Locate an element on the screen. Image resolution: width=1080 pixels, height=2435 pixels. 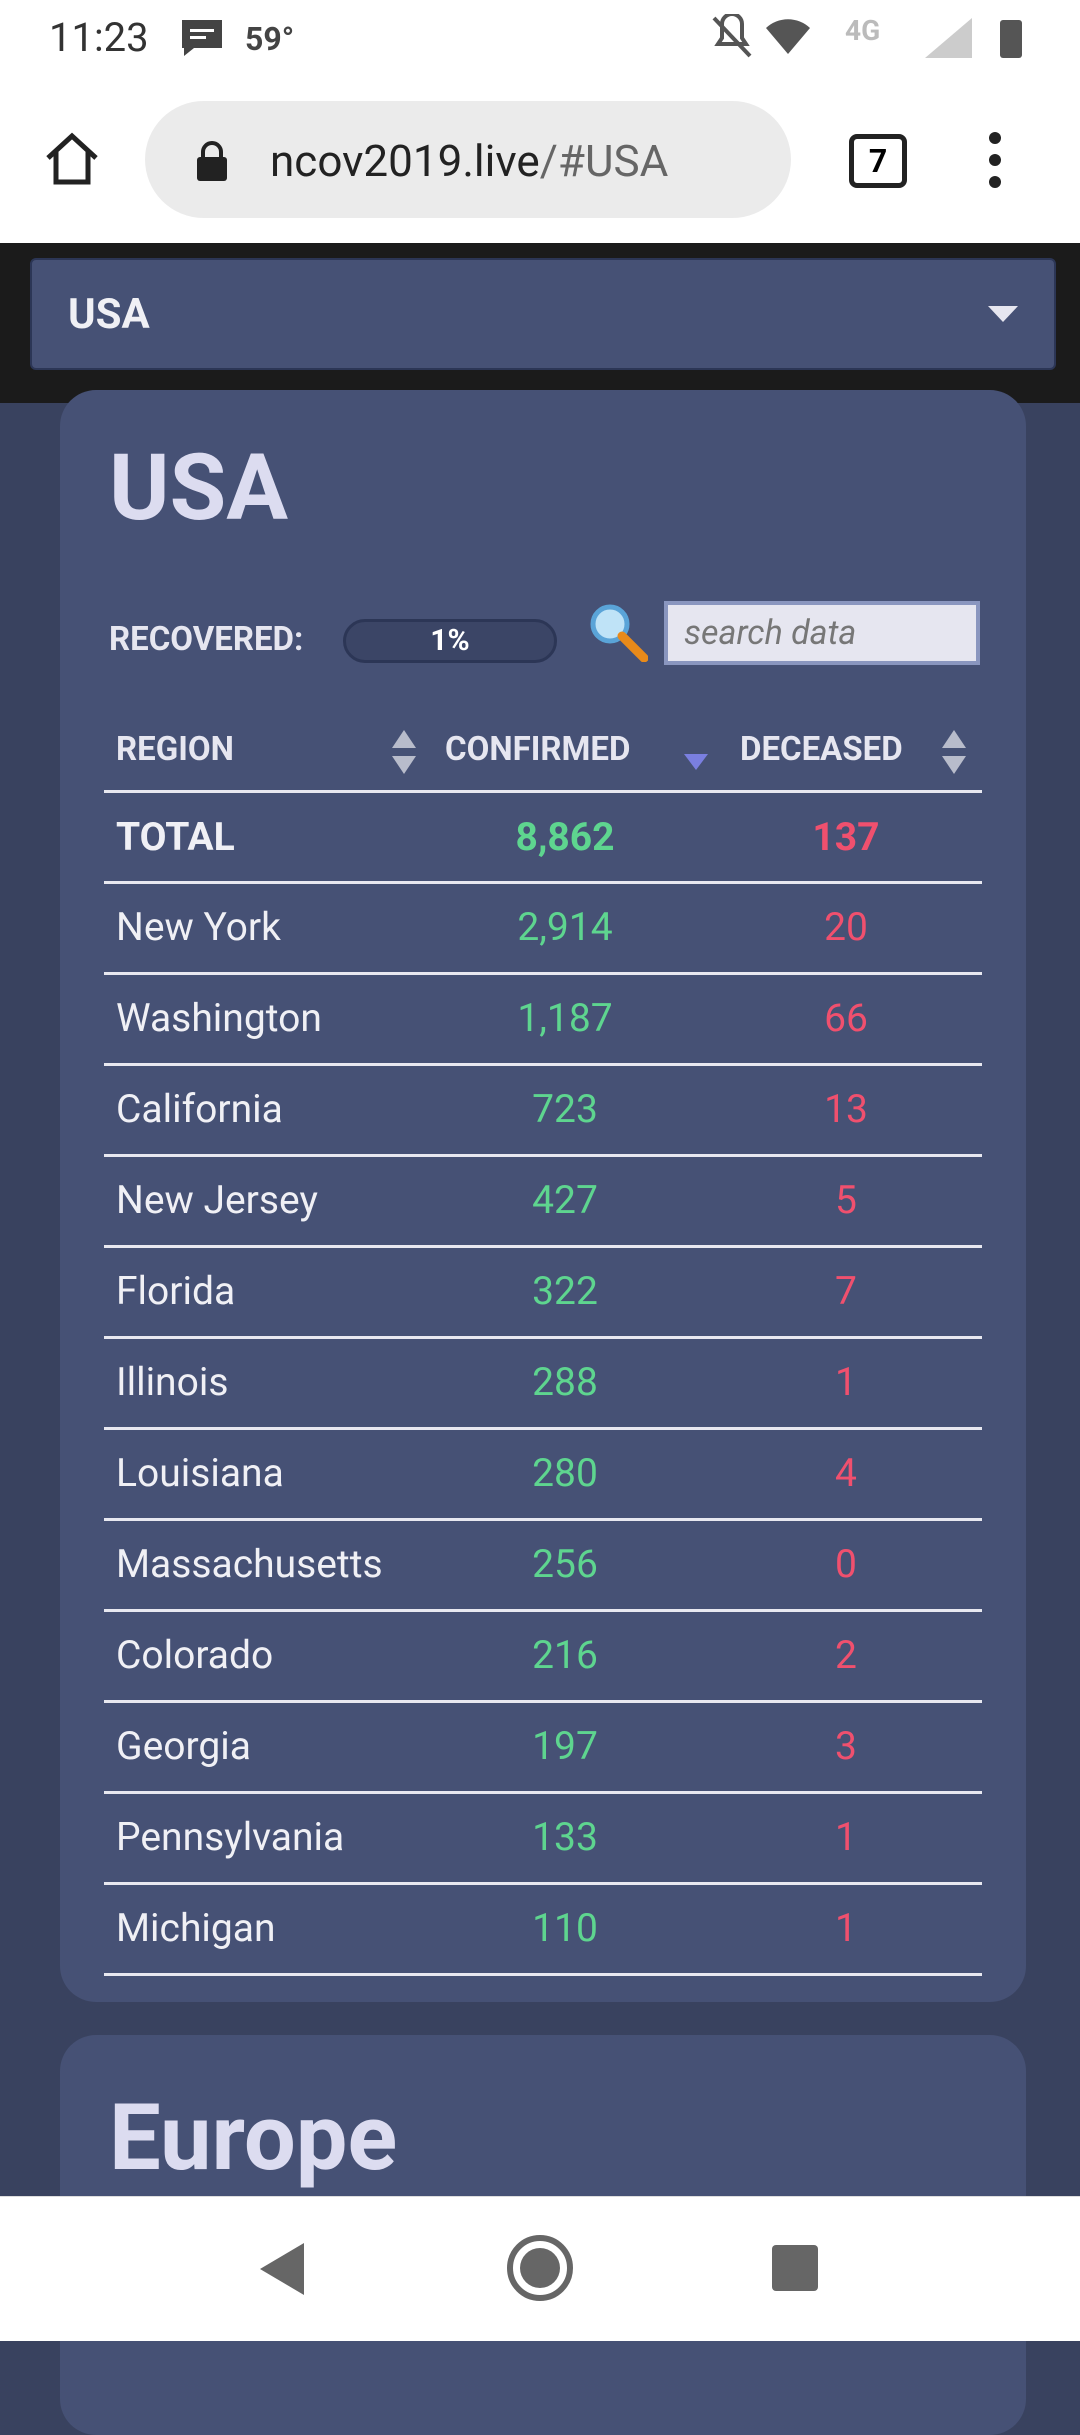
deceased-count: 3 is located at coordinates (846, 1746).